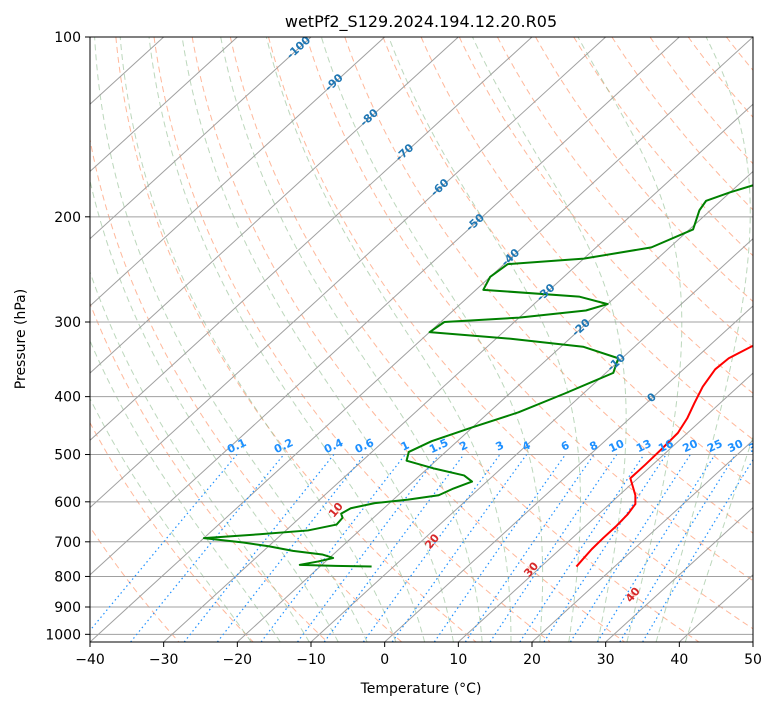  Describe the element at coordinates (90, 660) in the screenshot. I see `x-tick-label: −40` at that location.